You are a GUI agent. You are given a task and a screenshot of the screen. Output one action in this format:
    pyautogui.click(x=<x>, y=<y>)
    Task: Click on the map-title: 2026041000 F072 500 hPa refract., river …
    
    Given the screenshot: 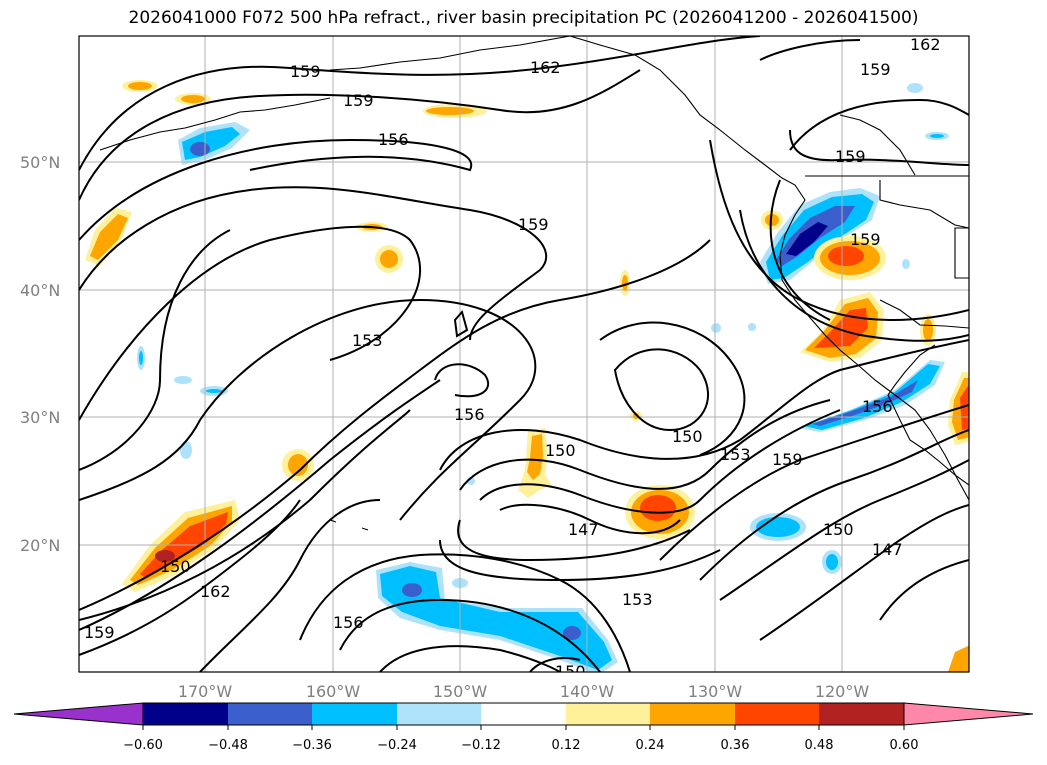 What is the action you would take?
    pyautogui.click(x=523, y=18)
    